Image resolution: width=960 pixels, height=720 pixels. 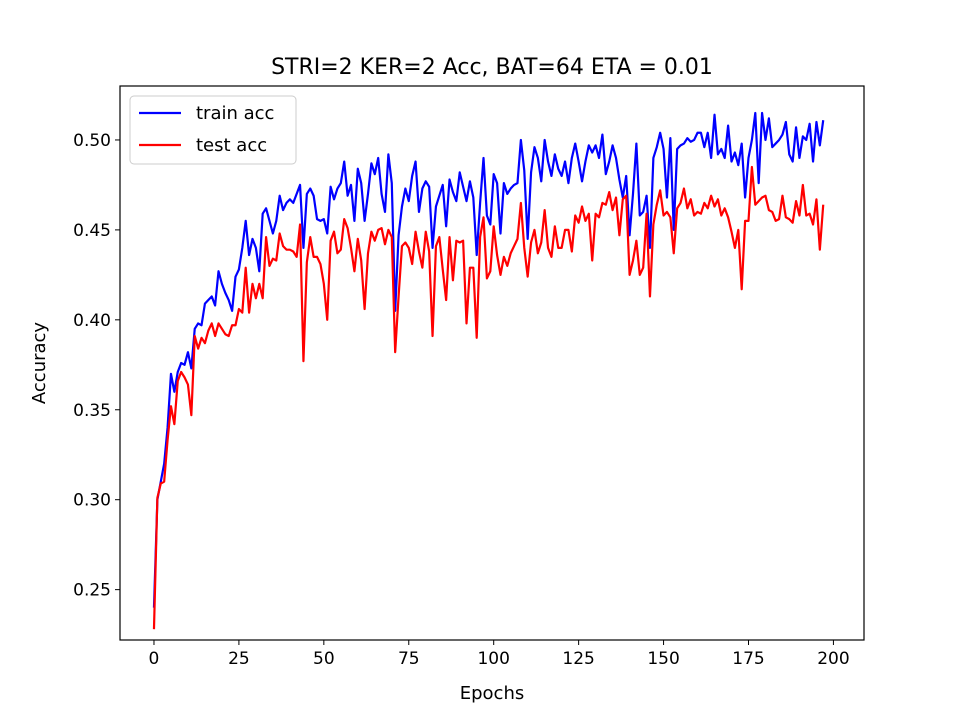 What do you see at coordinates (492, 693) in the screenshot?
I see `x-axis-label: Epochs` at bounding box center [492, 693].